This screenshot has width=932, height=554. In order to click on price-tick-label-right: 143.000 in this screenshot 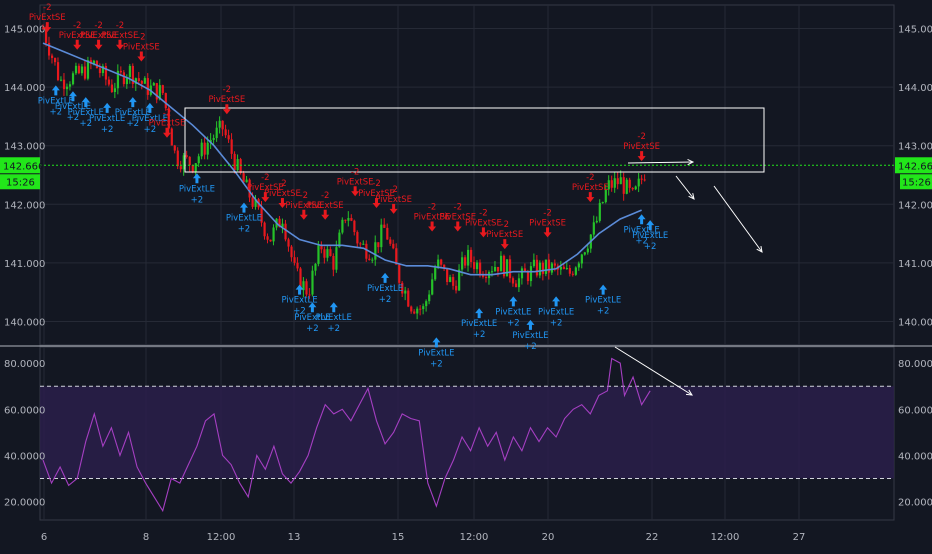, I will do `click(915, 147)`.